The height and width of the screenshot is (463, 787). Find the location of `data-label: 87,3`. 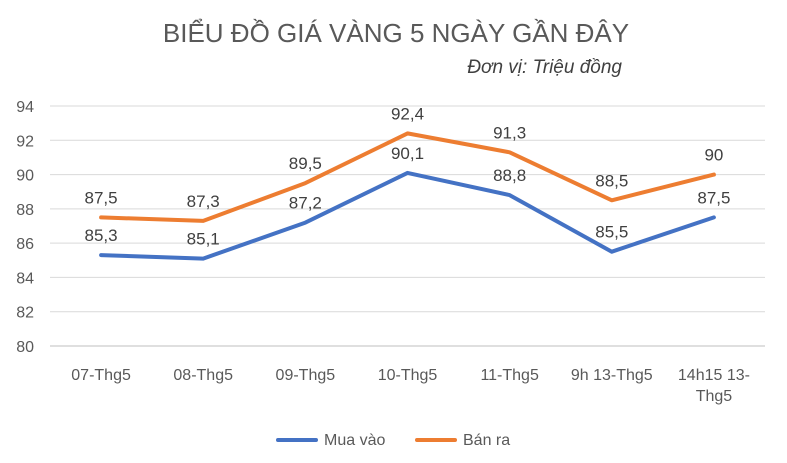

data-label: 87,3 is located at coordinates (203, 201).